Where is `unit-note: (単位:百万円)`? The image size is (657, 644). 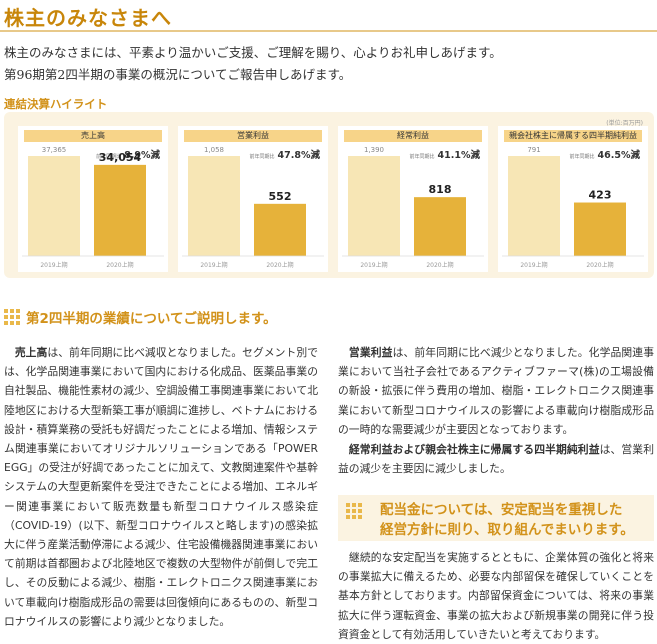 unit-note: (単位:百万円) is located at coordinates (624, 123).